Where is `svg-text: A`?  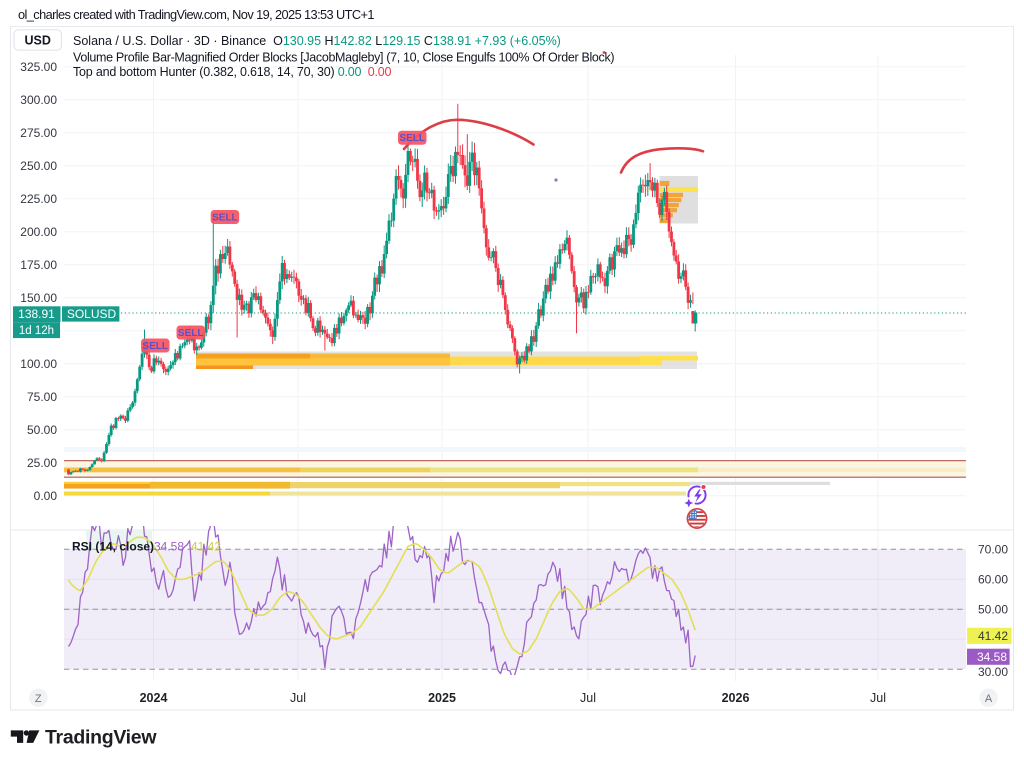 svg-text: A is located at coordinates (989, 699).